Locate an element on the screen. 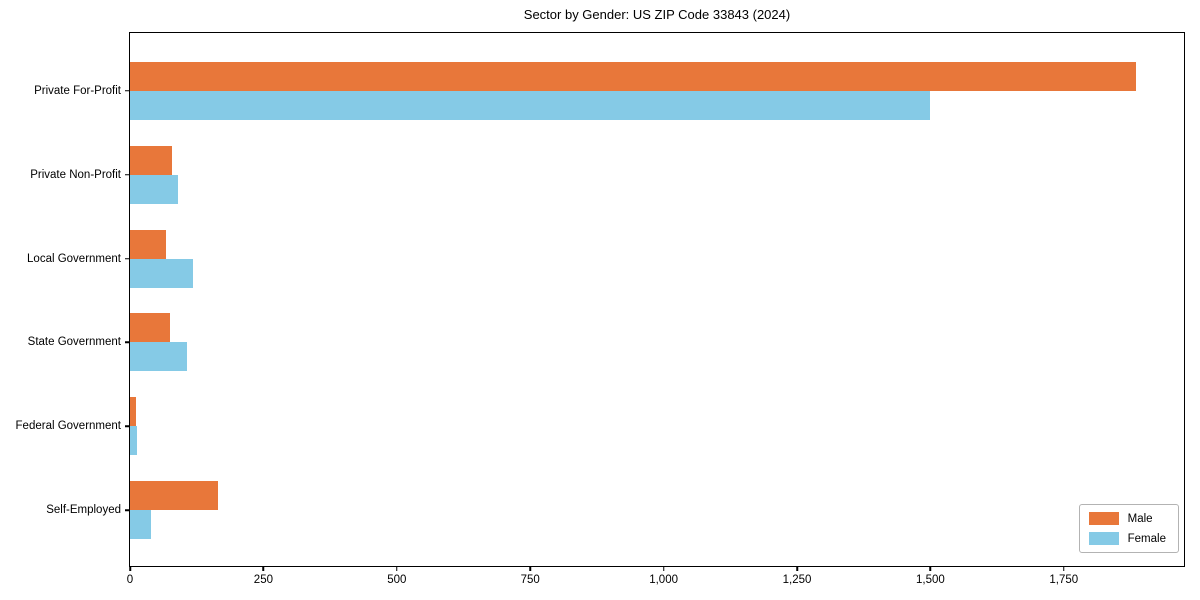 This screenshot has width=1200, height=600. bar-female-state-government is located at coordinates (159, 357).